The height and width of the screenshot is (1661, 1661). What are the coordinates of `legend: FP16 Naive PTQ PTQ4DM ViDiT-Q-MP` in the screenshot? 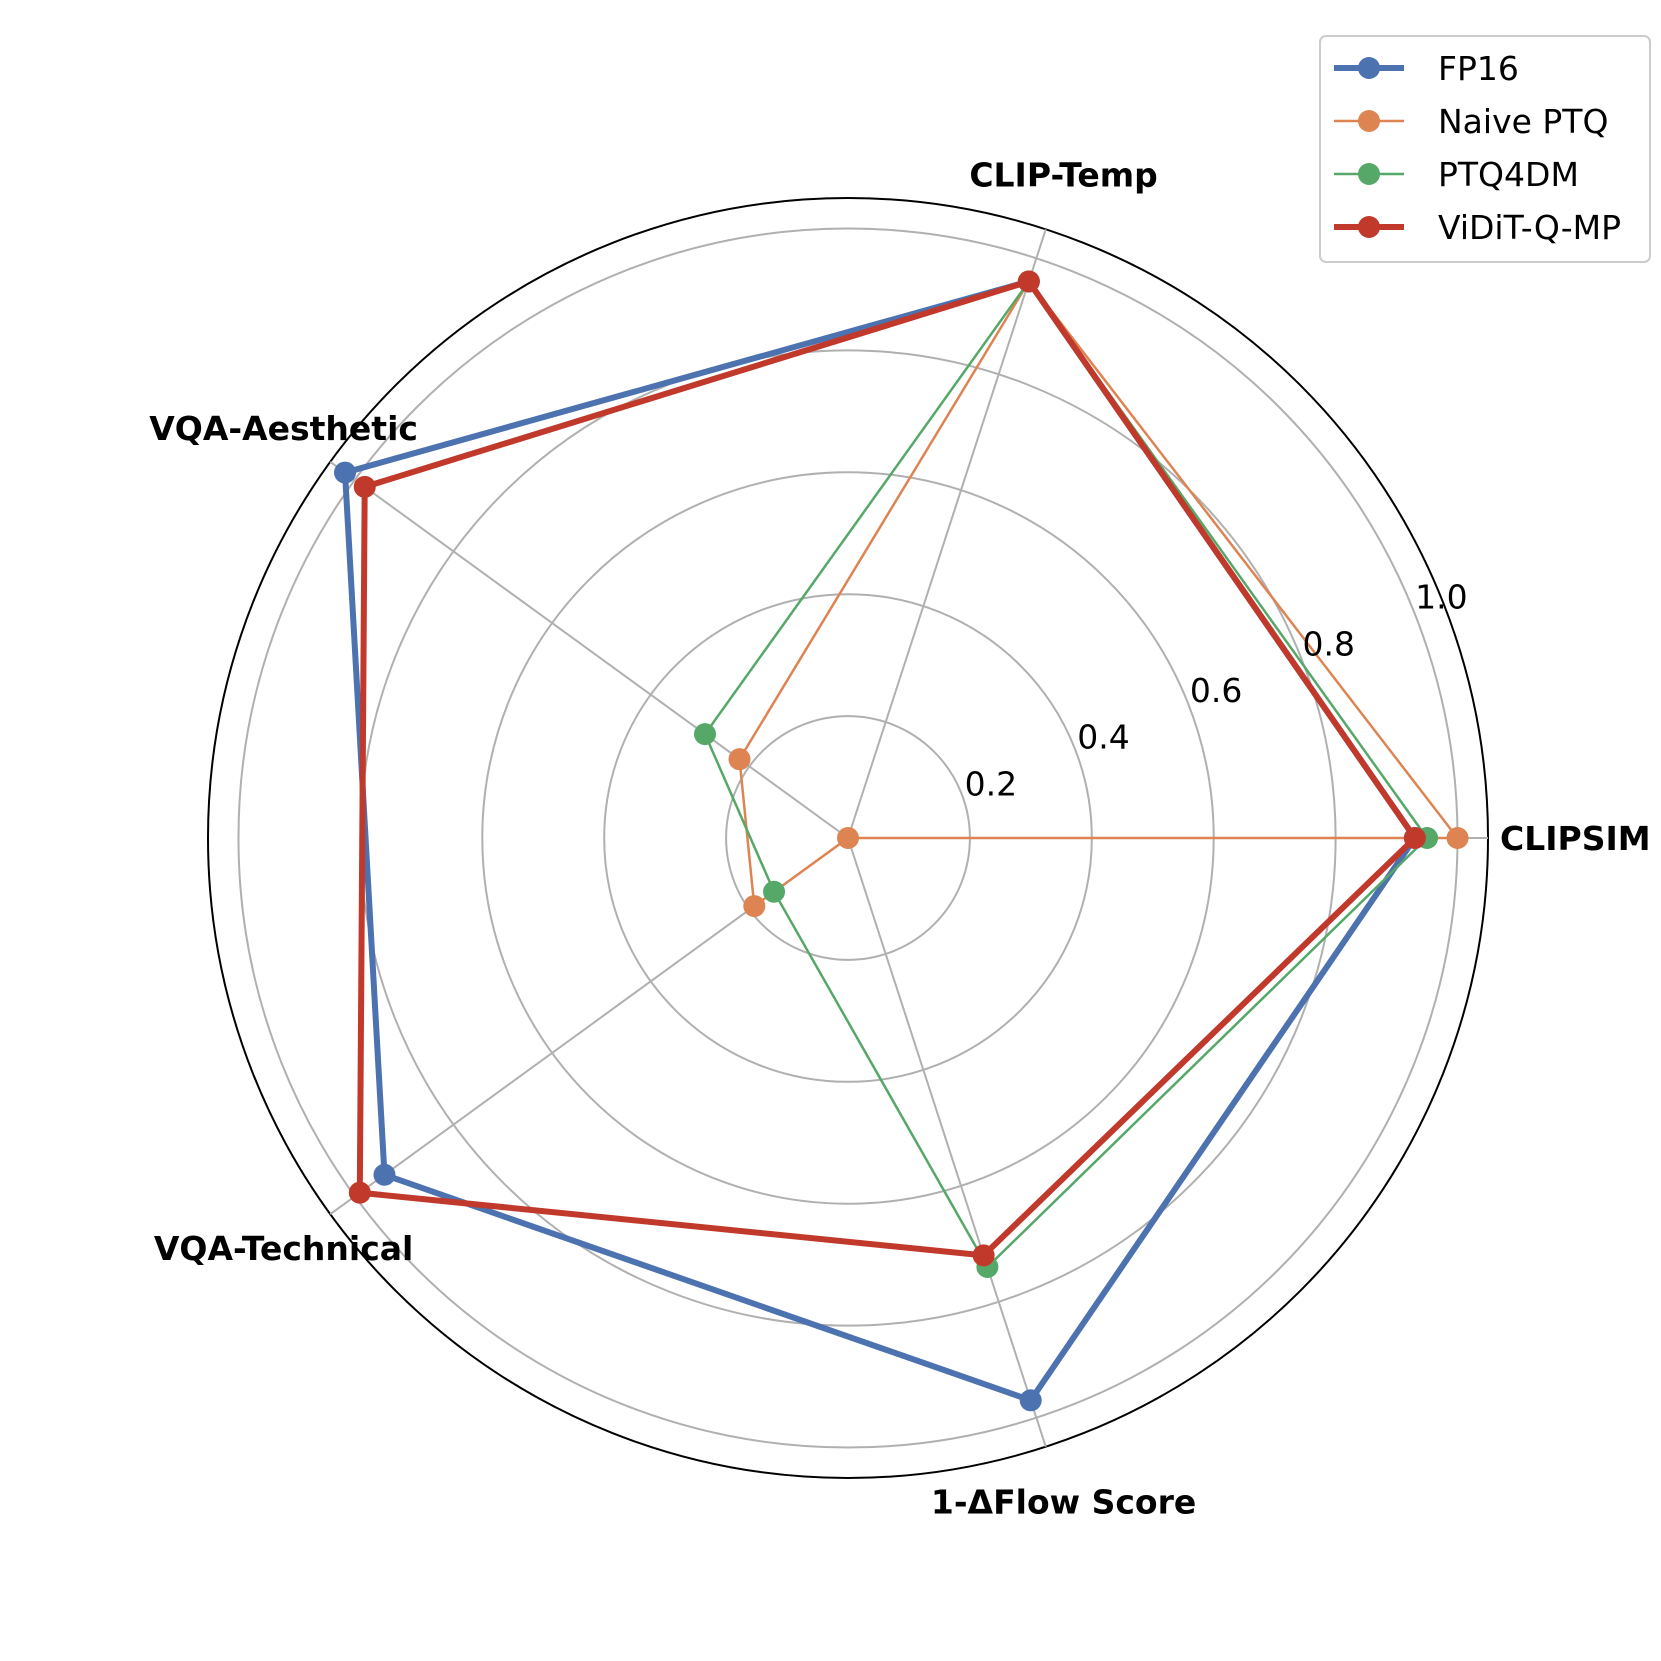 It's located at (1485, 149).